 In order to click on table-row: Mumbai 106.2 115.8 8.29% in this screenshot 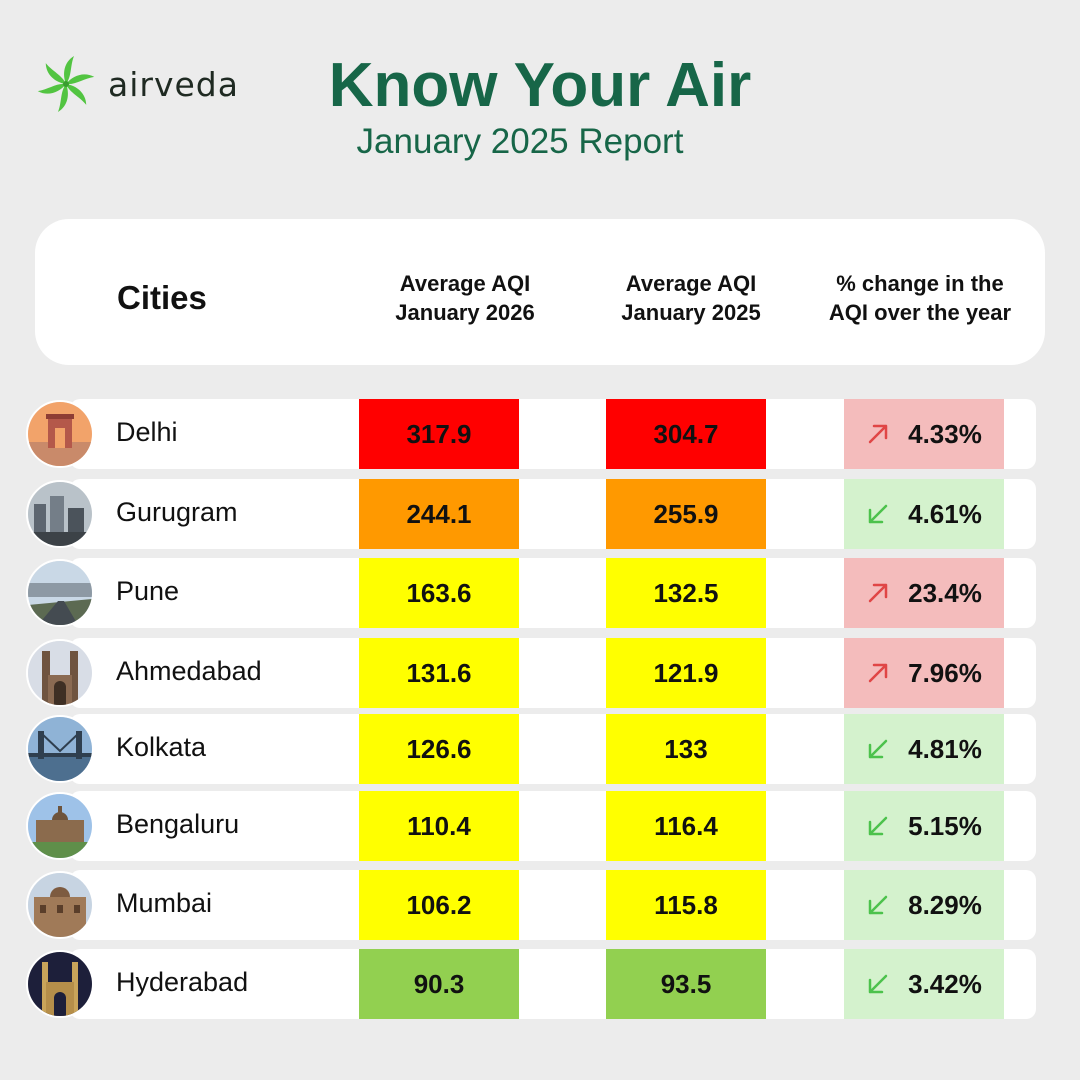, I will do `click(540, 905)`.